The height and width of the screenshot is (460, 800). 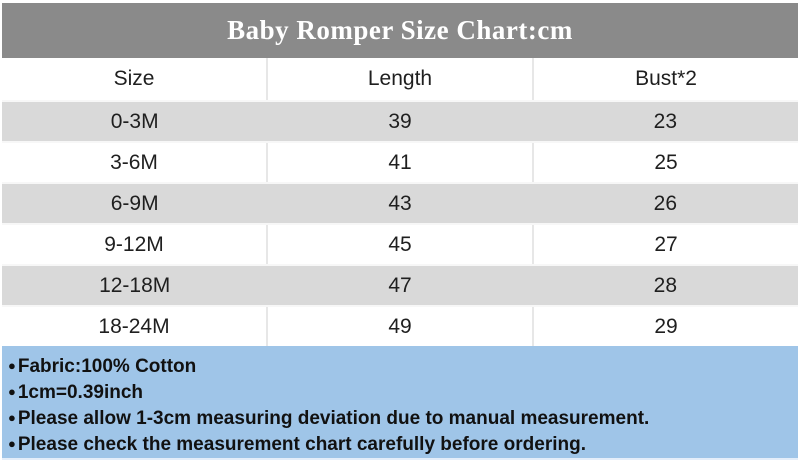 I want to click on bust-cell: 27, so click(x=665, y=244).